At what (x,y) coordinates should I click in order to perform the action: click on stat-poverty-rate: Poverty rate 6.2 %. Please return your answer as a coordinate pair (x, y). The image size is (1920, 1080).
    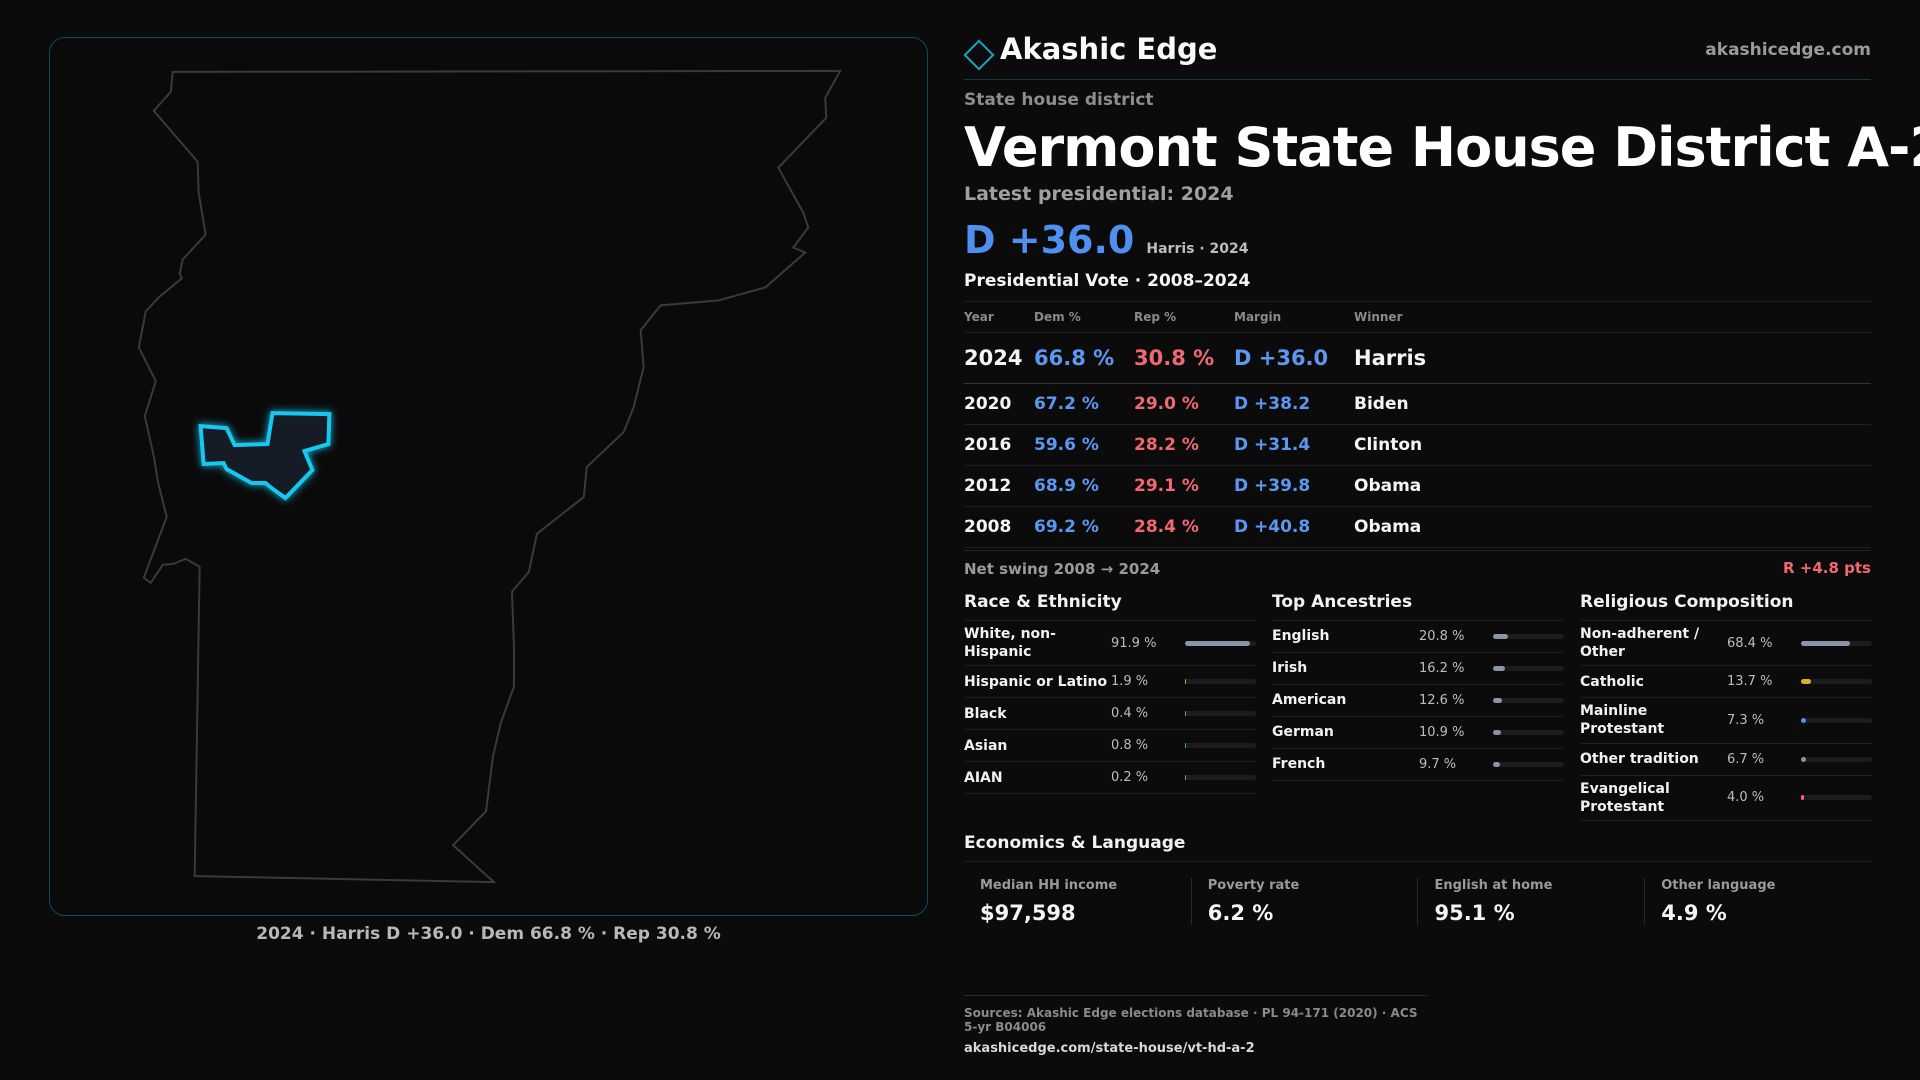
    Looking at the image, I should click on (1304, 902).